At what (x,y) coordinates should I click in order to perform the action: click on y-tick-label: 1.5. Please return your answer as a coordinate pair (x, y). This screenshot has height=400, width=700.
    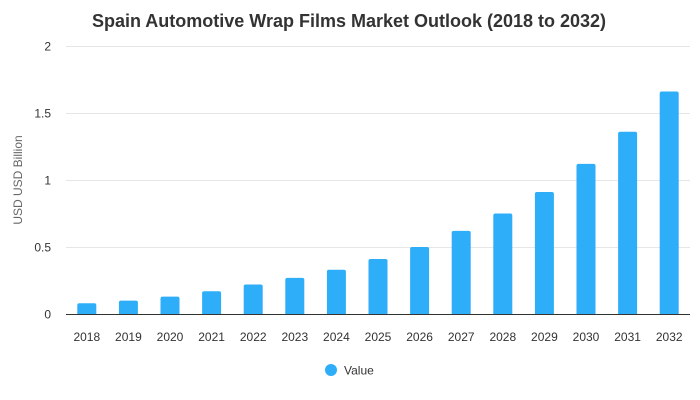
    Looking at the image, I should click on (42, 114).